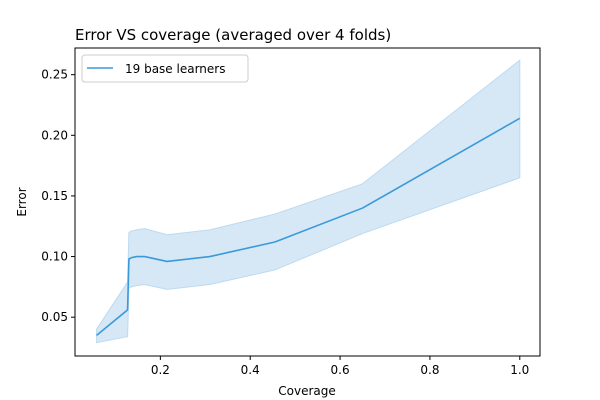 This screenshot has width=600, height=400. I want to click on x-tick-label: 0.4, so click(250, 370).